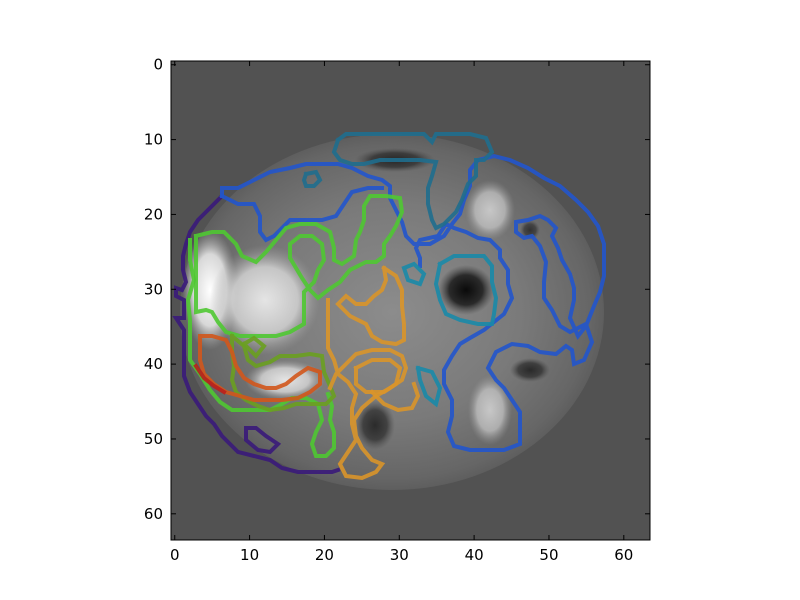 This screenshot has height=600, width=800. Describe the element at coordinates (370, 306) in the screenshot. I see `orange-contour` at that location.